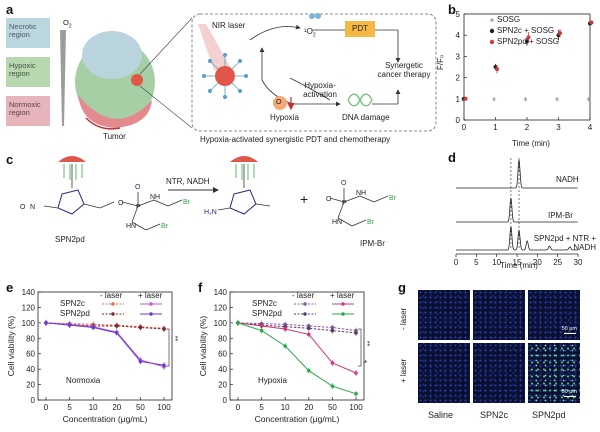 The height and width of the screenshot is (432, 600). What do you see at coordinates (138, 207) in the screenshot?
I see `svg-text: P` at bounding box center [138, 207].